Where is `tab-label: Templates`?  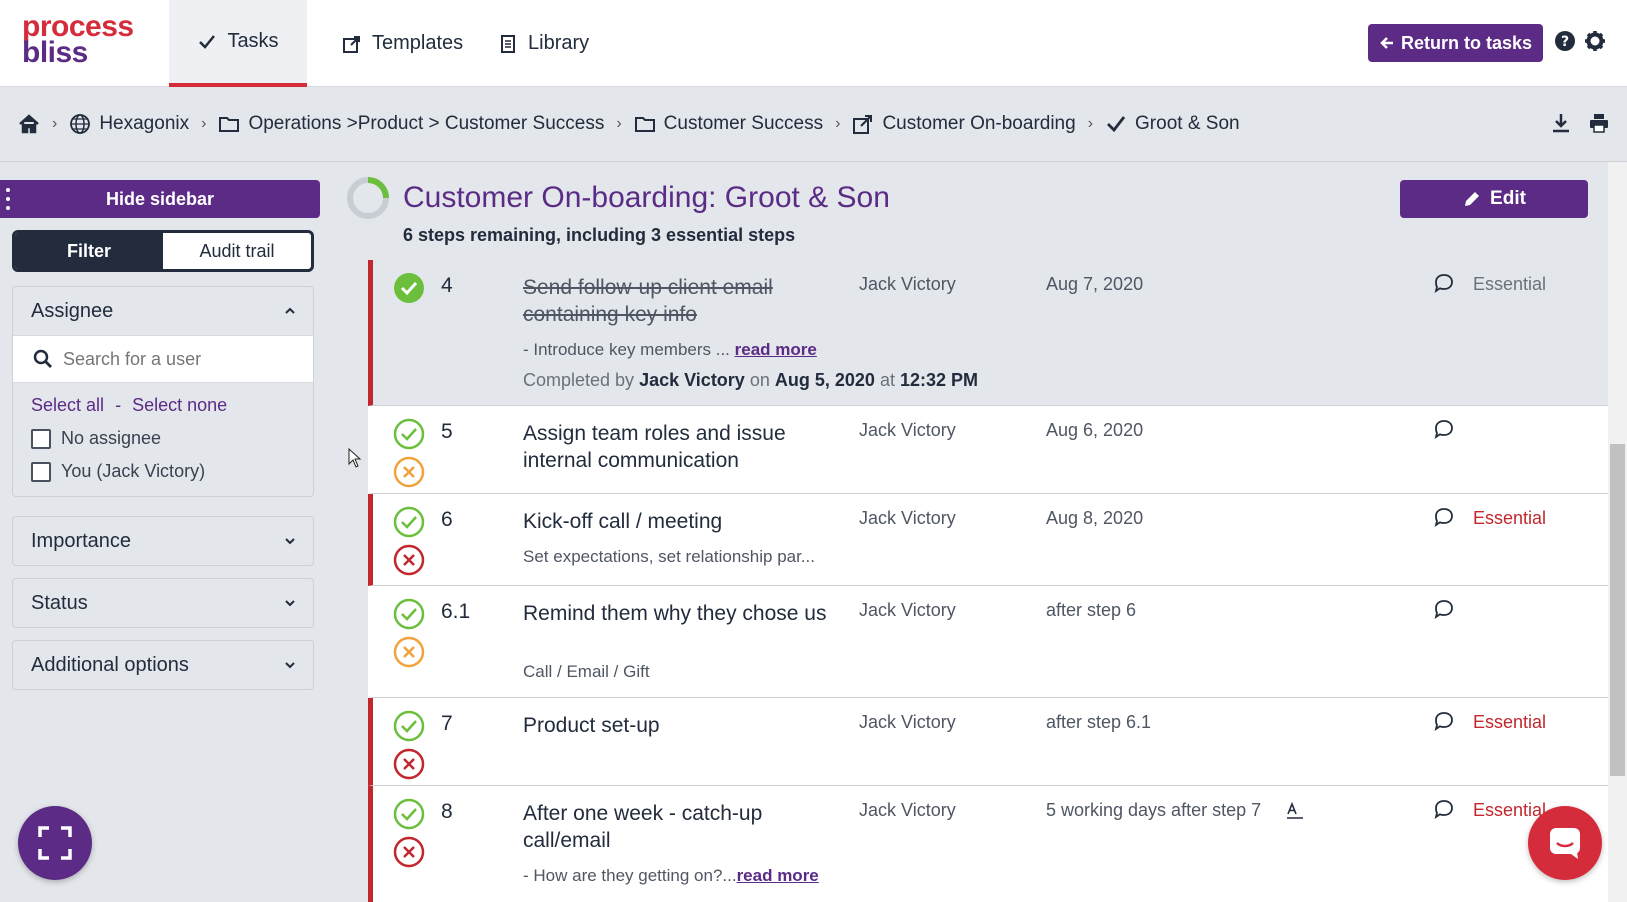 tab-label: Templates is located at coordinates (418, 43).